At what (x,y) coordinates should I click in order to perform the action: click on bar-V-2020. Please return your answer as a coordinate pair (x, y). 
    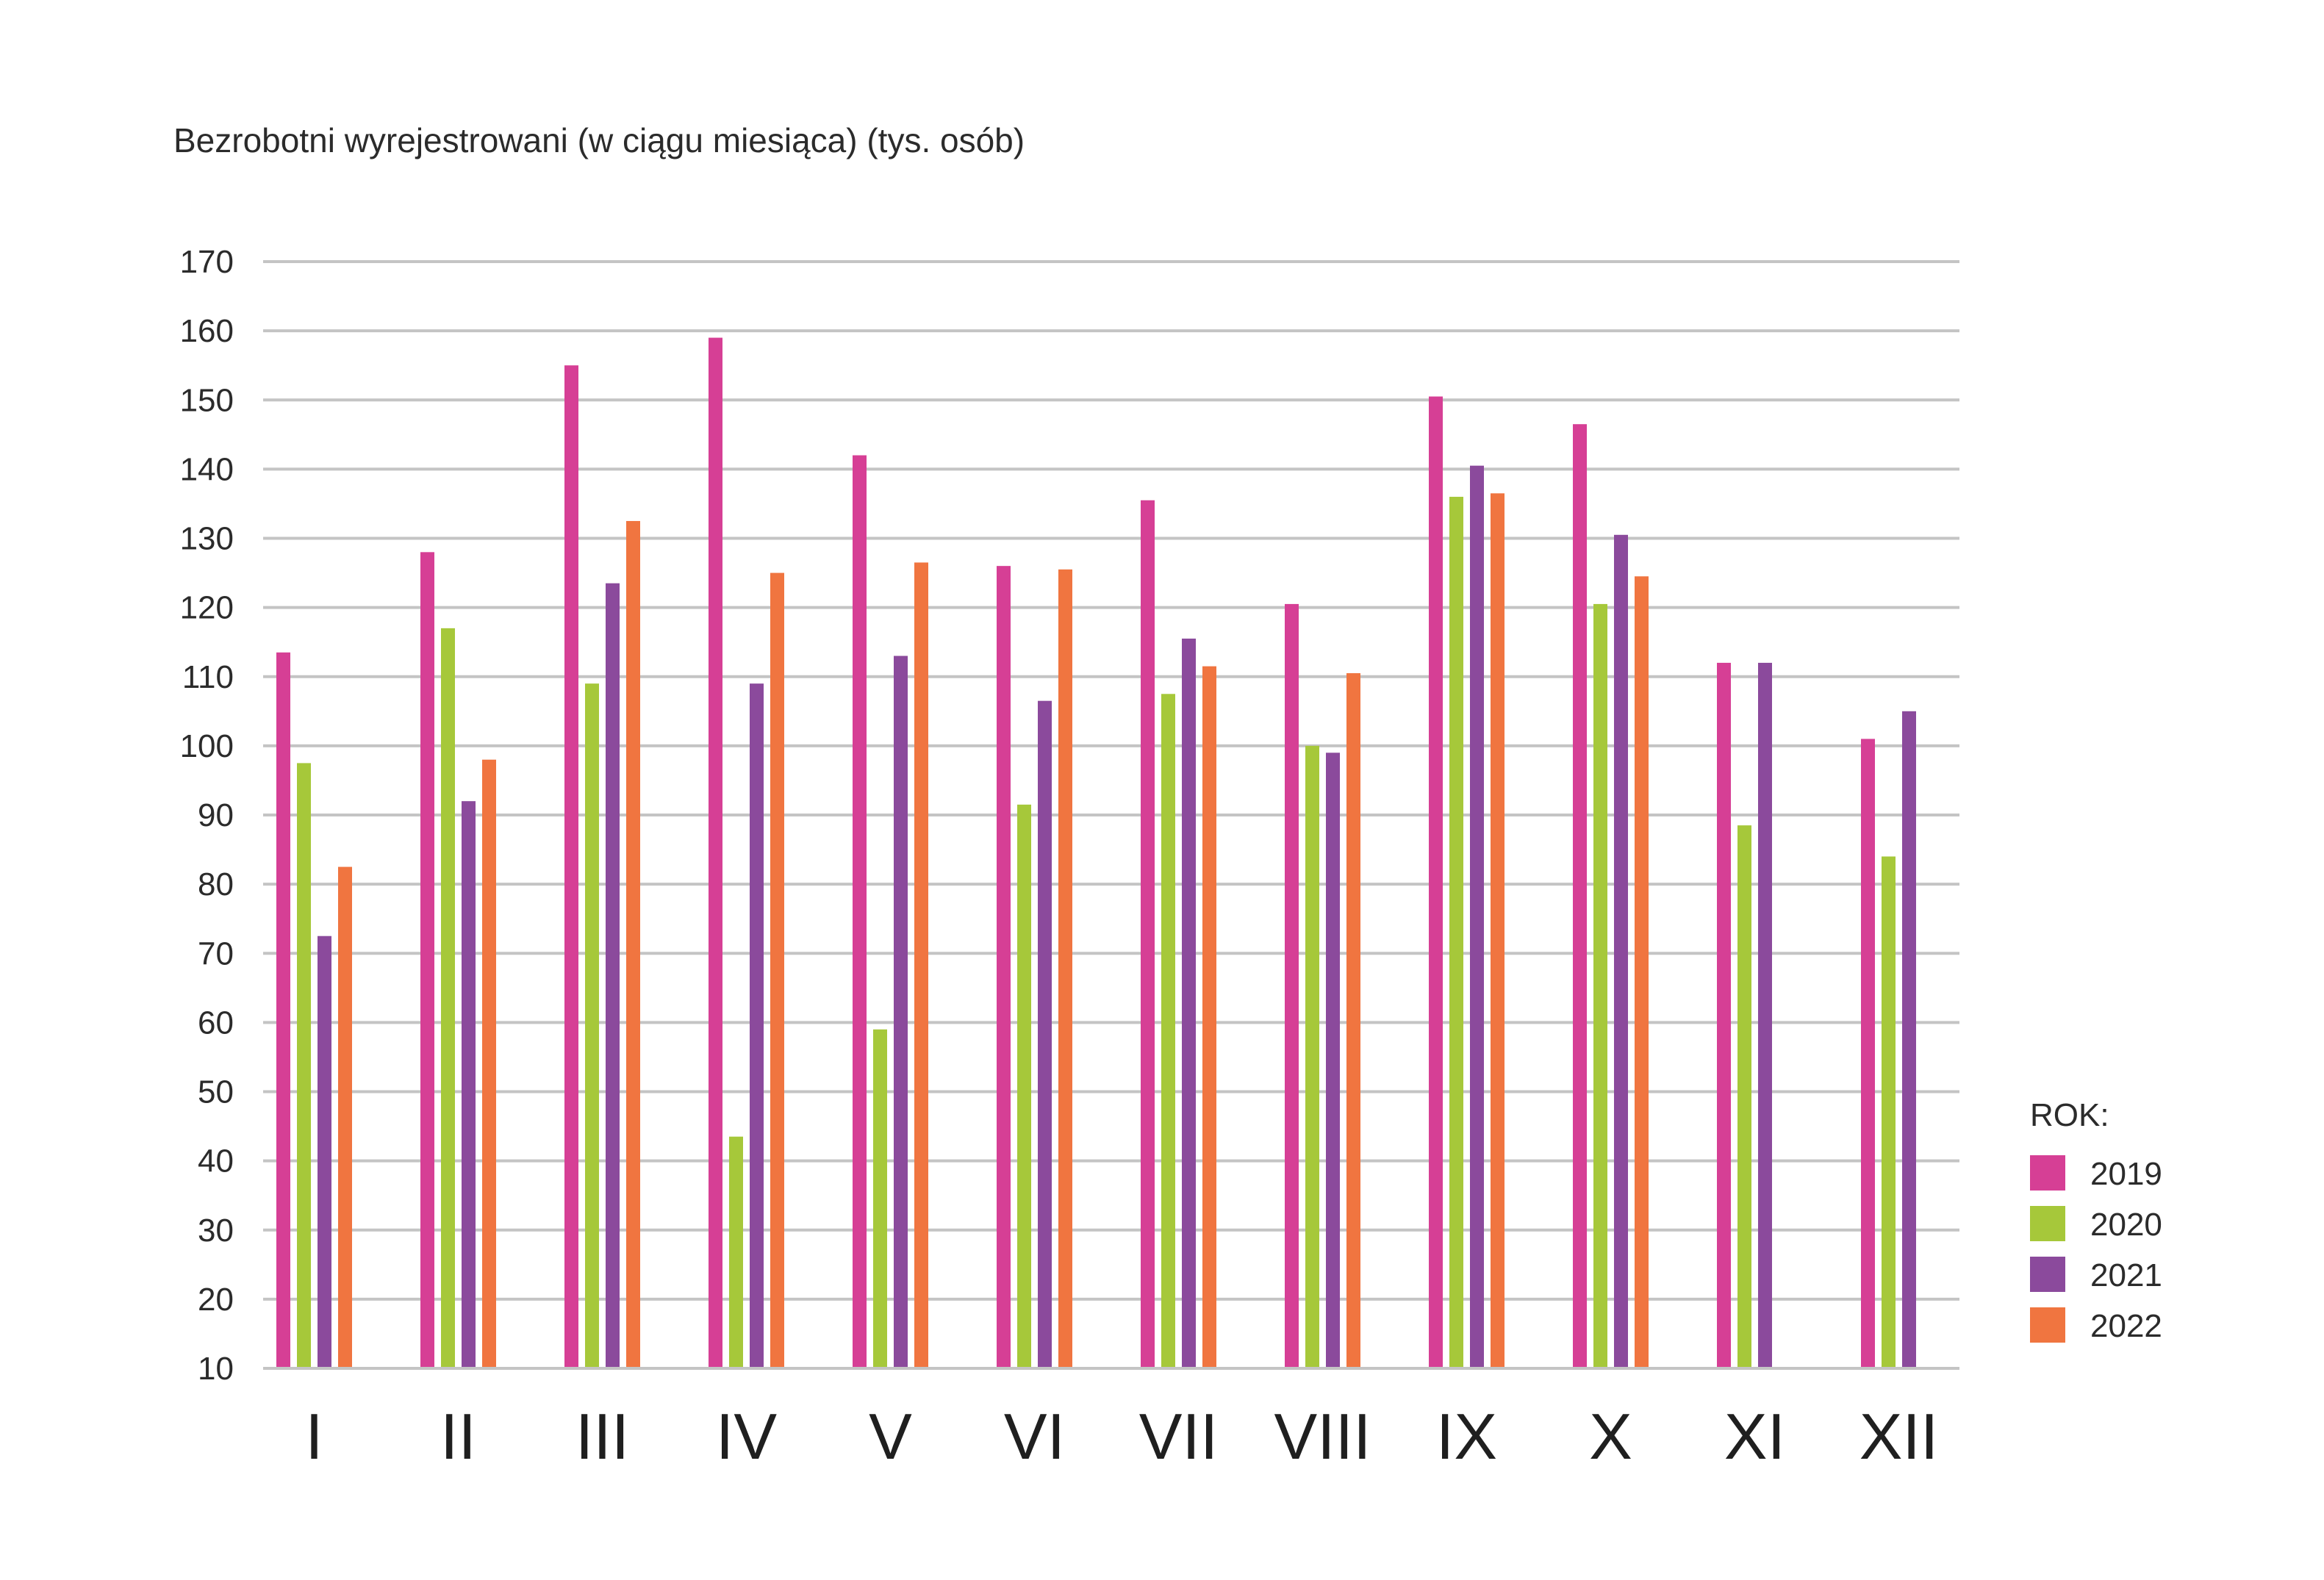
    Looking at the image, I should click on (880, 1198).